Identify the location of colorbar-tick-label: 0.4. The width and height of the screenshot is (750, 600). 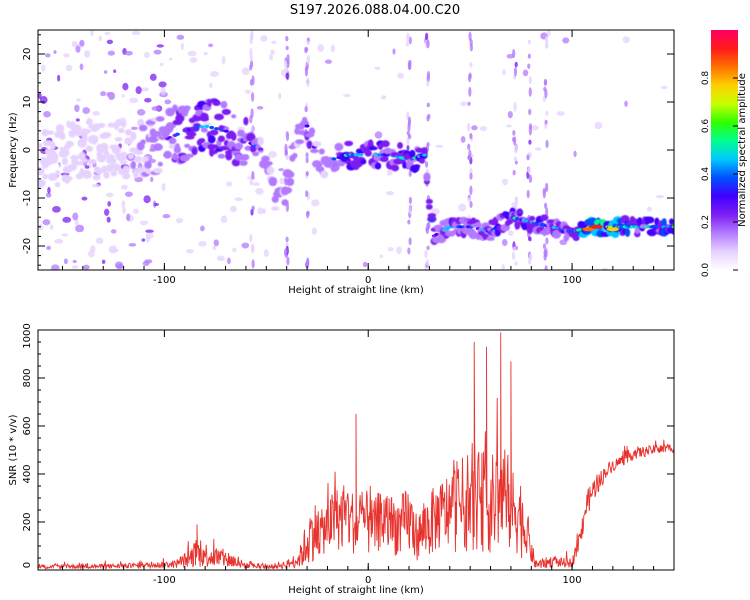
(706, 174).